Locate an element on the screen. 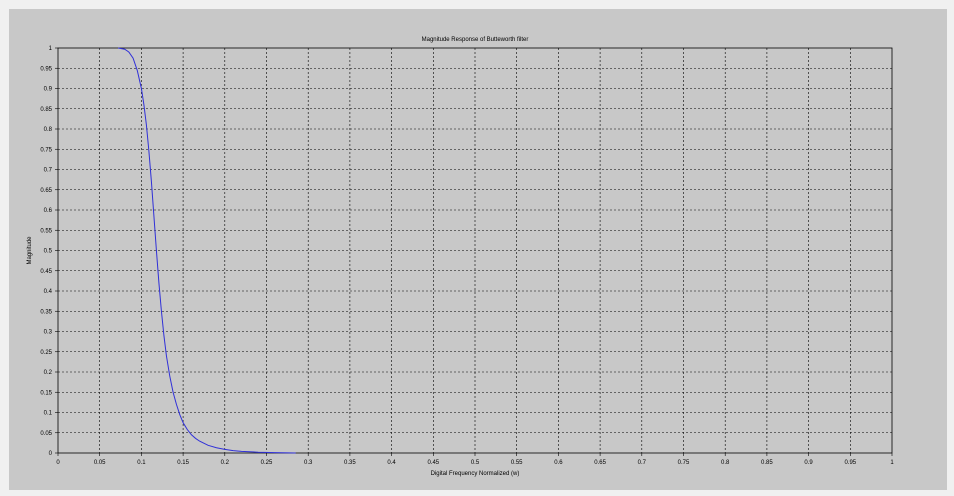  y-tick-label: 0.65 is located at coordinates (46, 191).